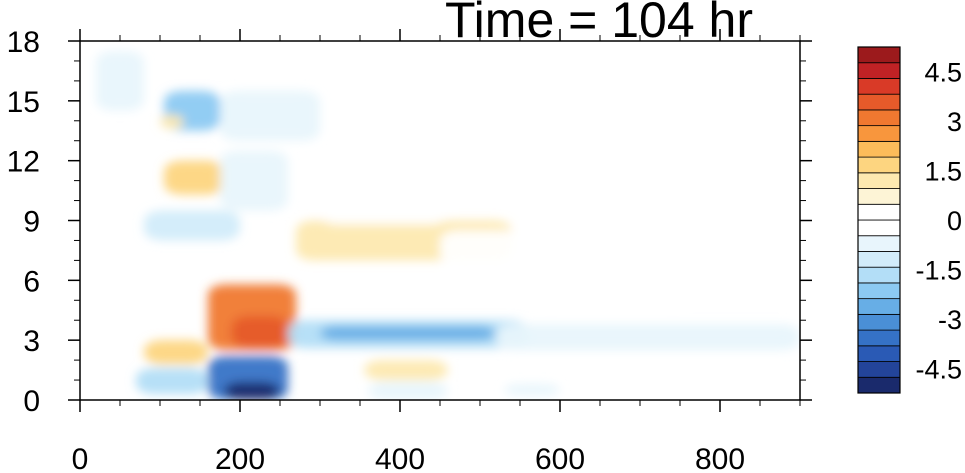  I want to click on y-tick-label: 12, so click(23, 162).